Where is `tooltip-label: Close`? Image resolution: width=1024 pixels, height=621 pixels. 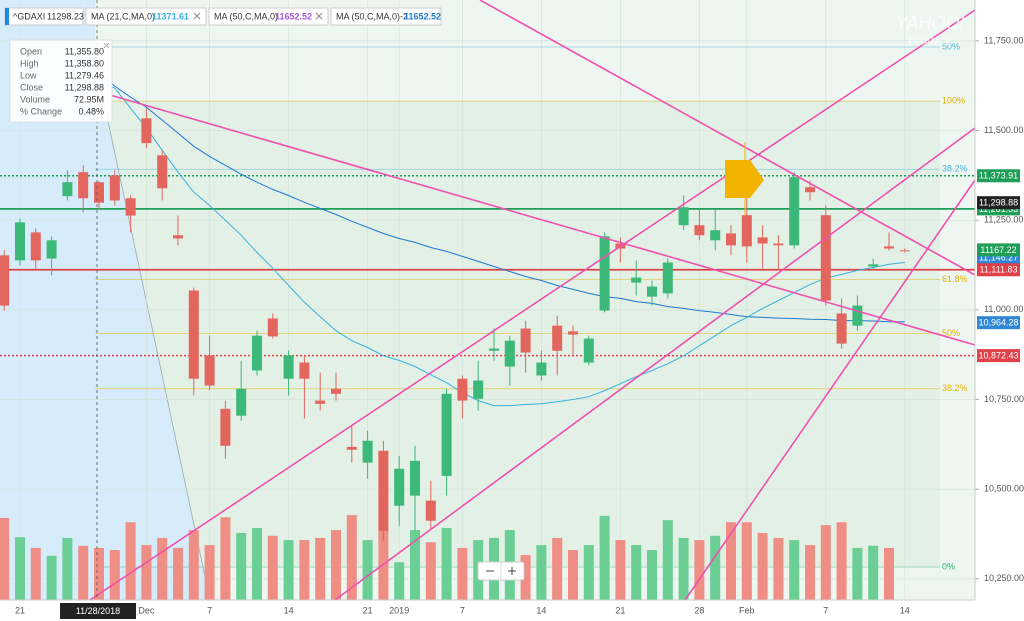 tooltip-label: Close is located at coordinates (31, 87).